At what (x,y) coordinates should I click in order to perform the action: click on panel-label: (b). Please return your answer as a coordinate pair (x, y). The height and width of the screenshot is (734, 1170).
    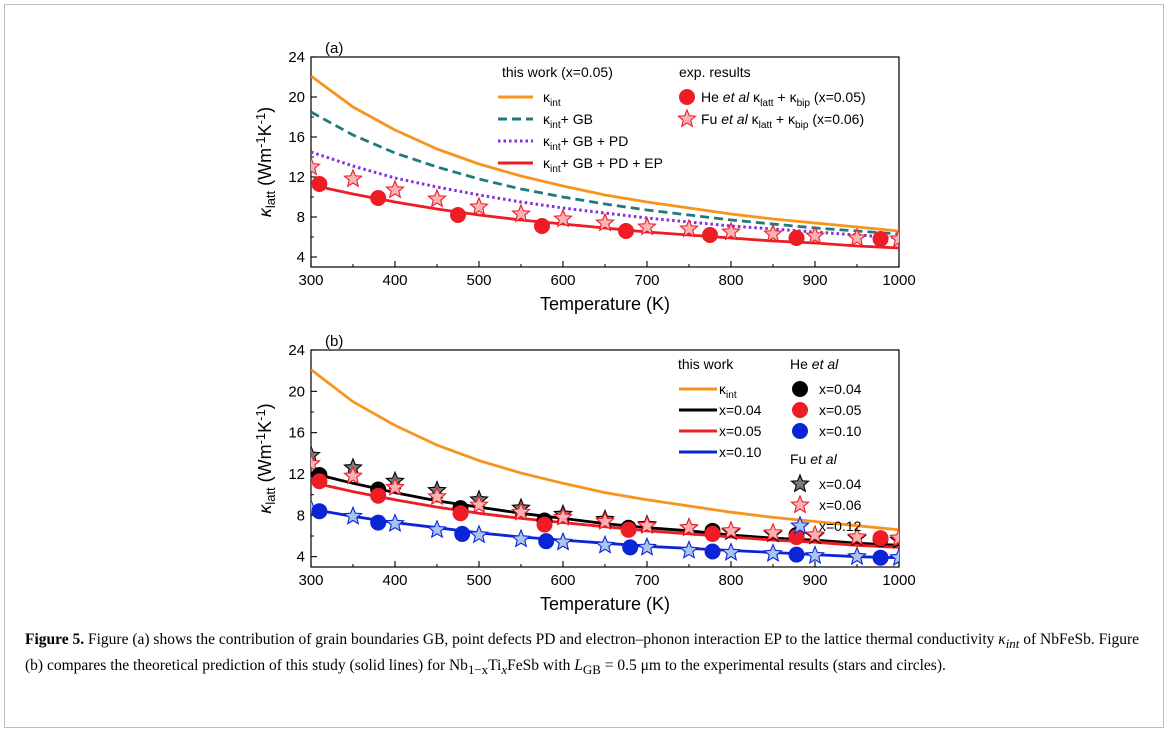
    Looking at the image, I should click on (334, 341).